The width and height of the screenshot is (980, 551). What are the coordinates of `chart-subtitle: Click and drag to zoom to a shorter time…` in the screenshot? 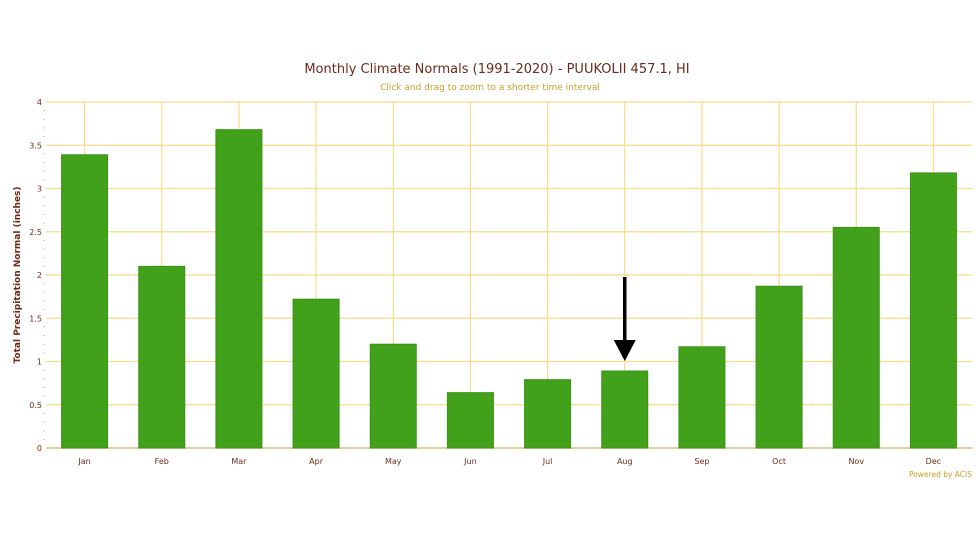 It's located at (490, 88).